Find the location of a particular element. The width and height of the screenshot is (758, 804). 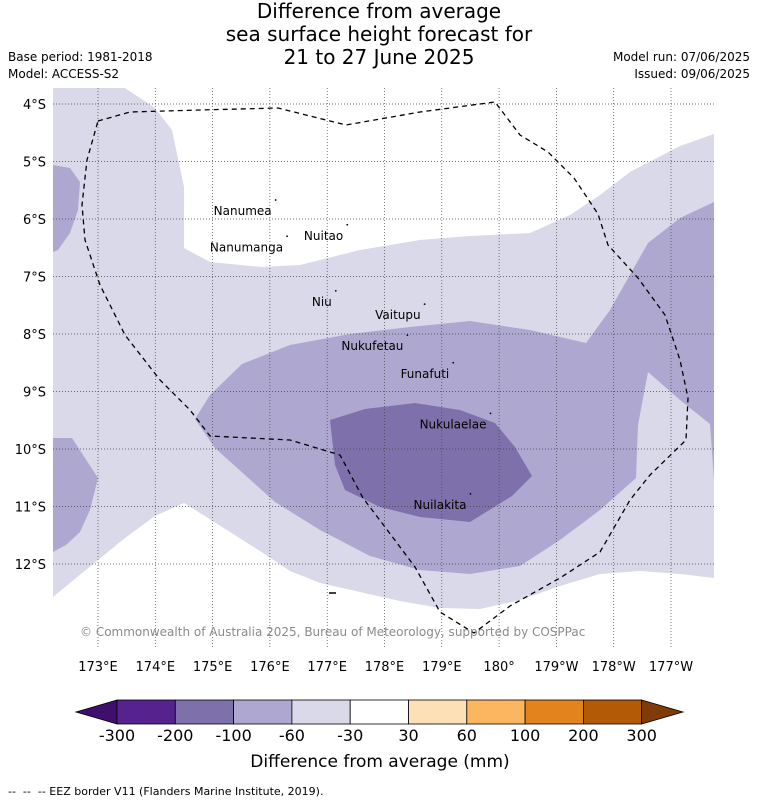

lat-label: 4°S is located at coordinates (34, 105).